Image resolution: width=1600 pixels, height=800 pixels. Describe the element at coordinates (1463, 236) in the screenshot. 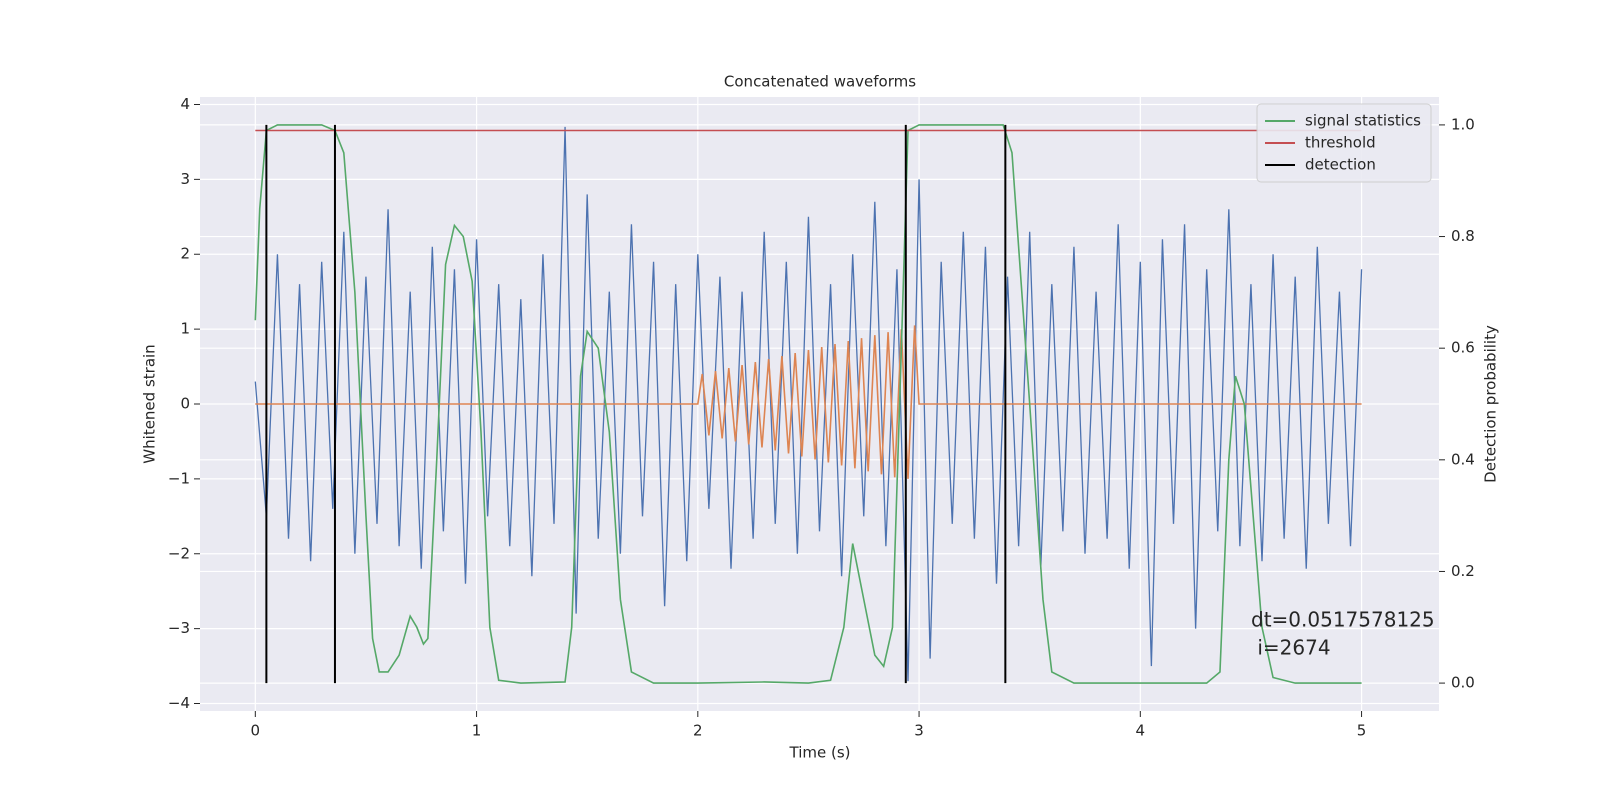

I see `y2-tick-label: 0.8` at that location.